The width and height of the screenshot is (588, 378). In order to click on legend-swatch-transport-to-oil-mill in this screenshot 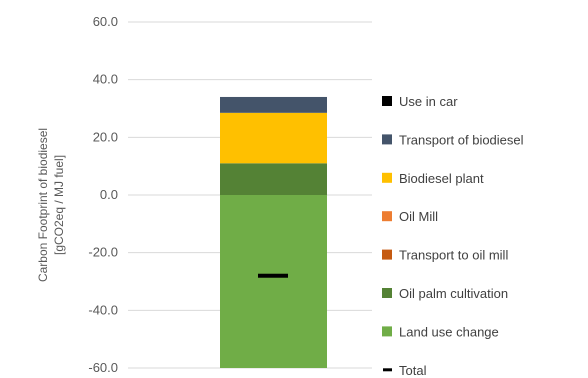, I will do `click(387, 254)`.